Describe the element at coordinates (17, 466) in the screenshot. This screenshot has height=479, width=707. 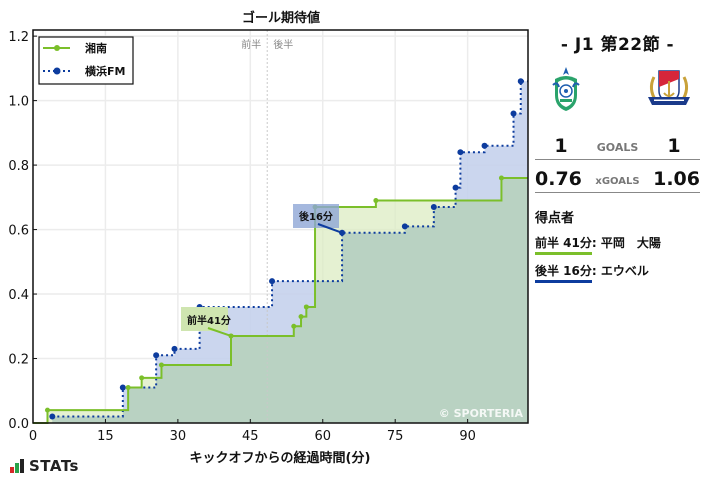
I see `bar-chart-icon` at that location.